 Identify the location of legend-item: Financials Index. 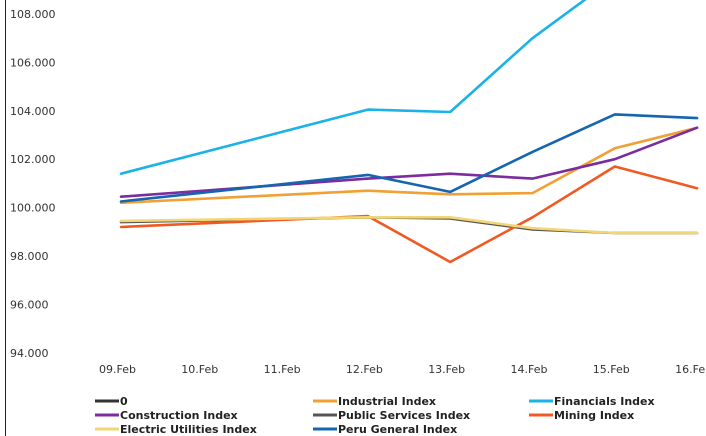
(592, 401).